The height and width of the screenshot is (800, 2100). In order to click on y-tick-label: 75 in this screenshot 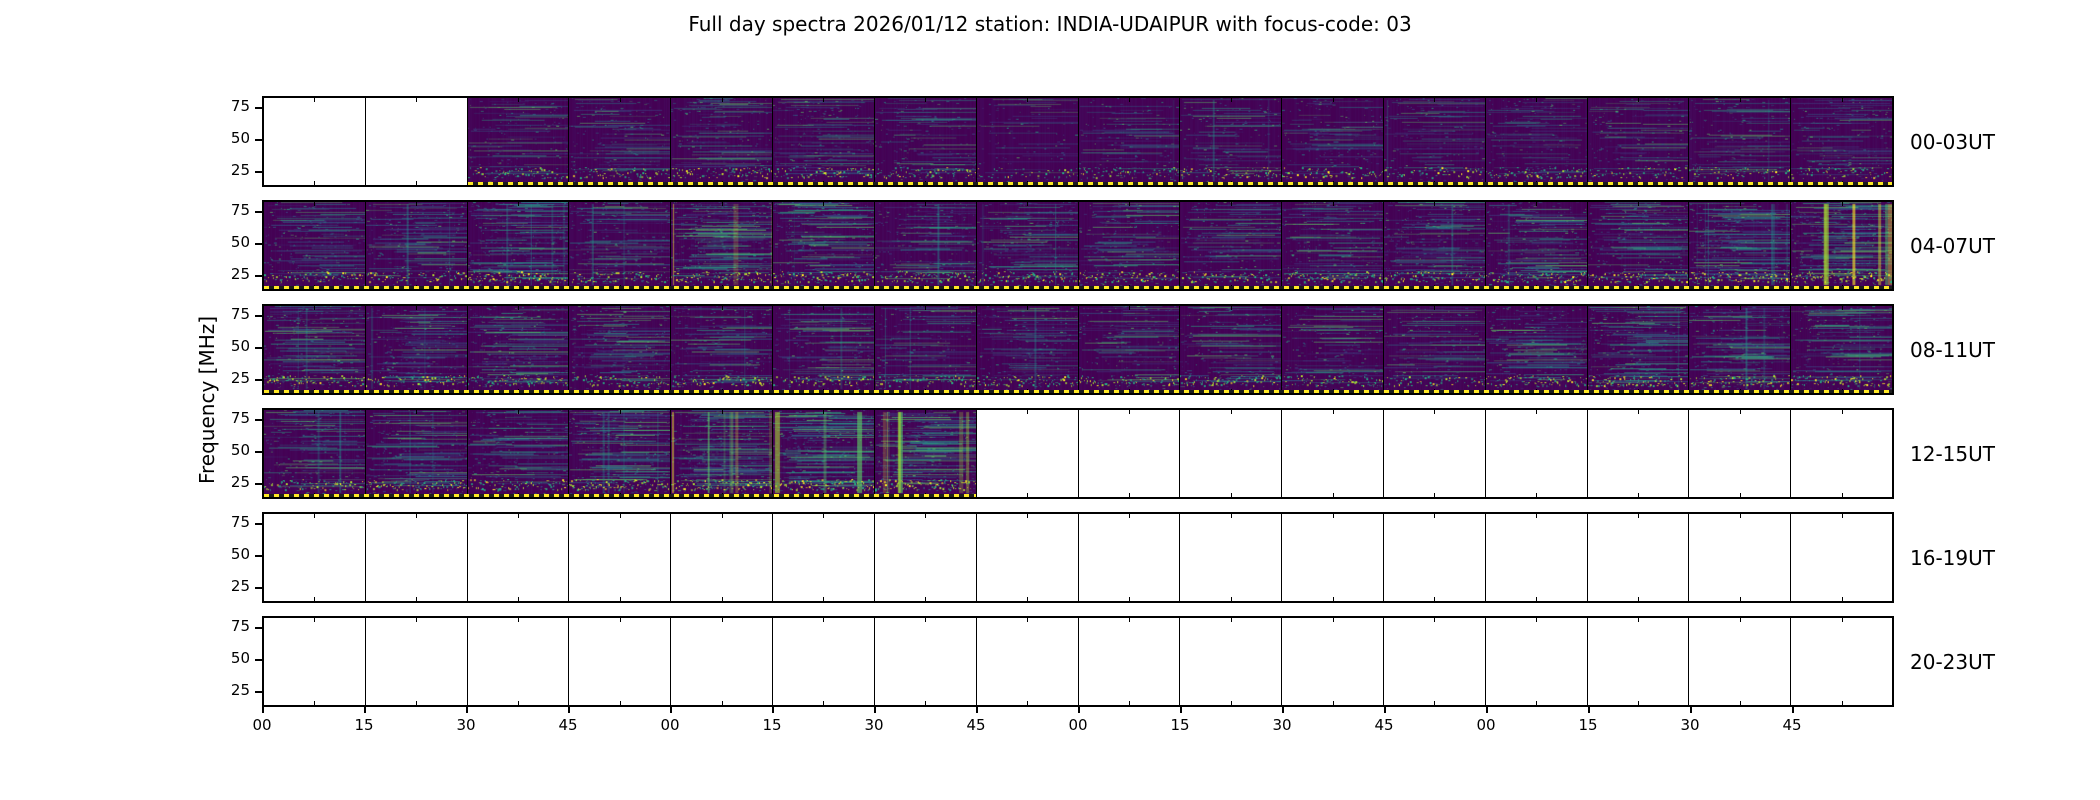, I will do `click(240, 522)`.